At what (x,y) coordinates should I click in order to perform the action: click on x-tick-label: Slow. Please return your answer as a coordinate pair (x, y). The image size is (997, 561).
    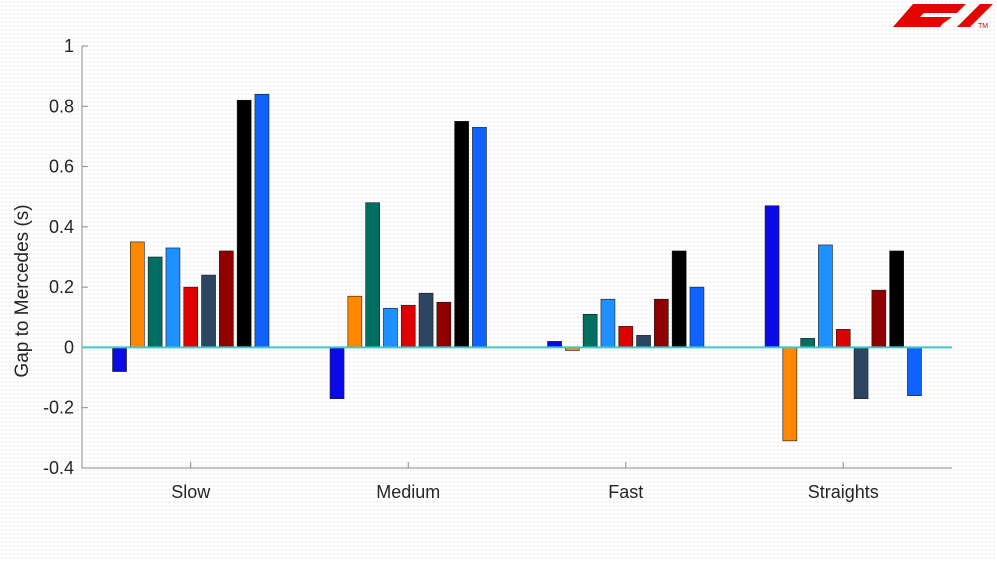
    Looking at the image, I should click on (191, 492).